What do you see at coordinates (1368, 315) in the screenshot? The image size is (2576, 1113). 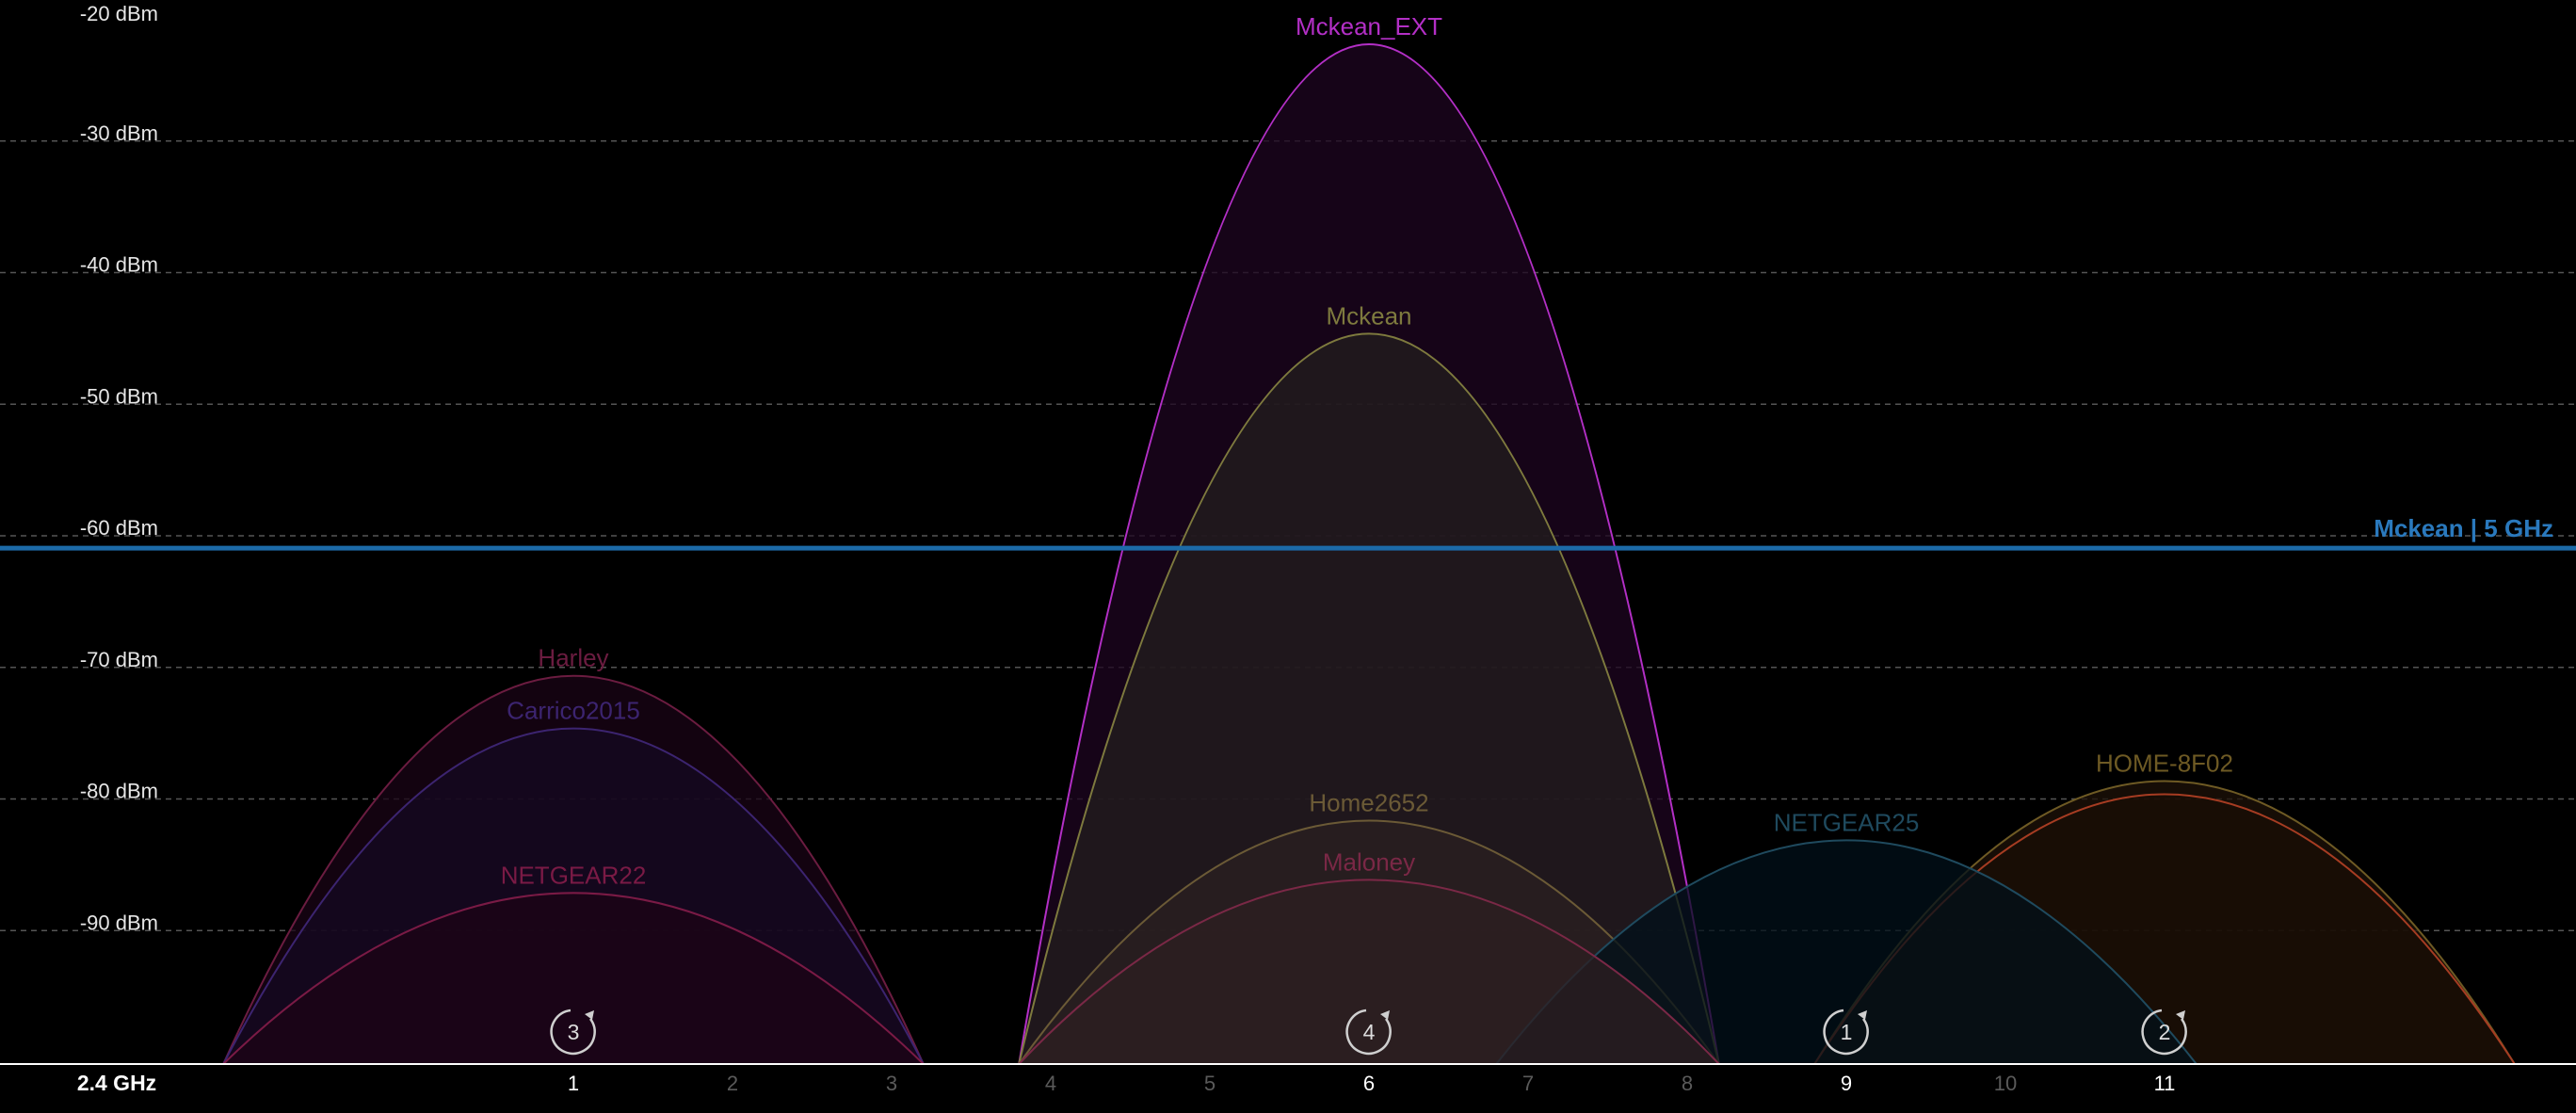 I see `network-label: Mckean` at bounding box center [1368, 315].